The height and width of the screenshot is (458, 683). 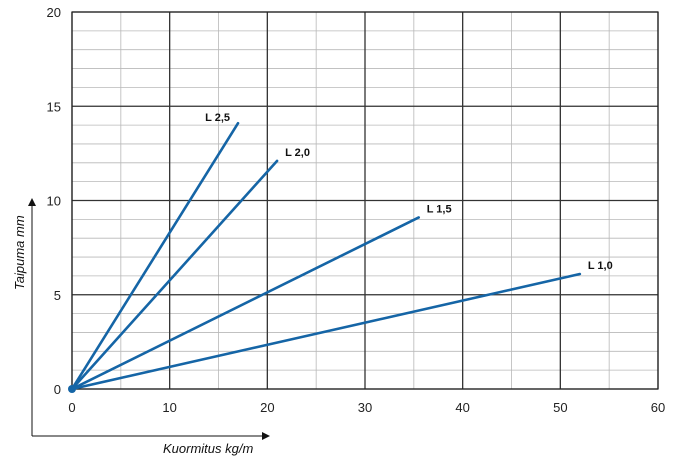 I want to click on x-tick-labels: 0 10 20 30 40 50 60, so click(x=366, y=407).